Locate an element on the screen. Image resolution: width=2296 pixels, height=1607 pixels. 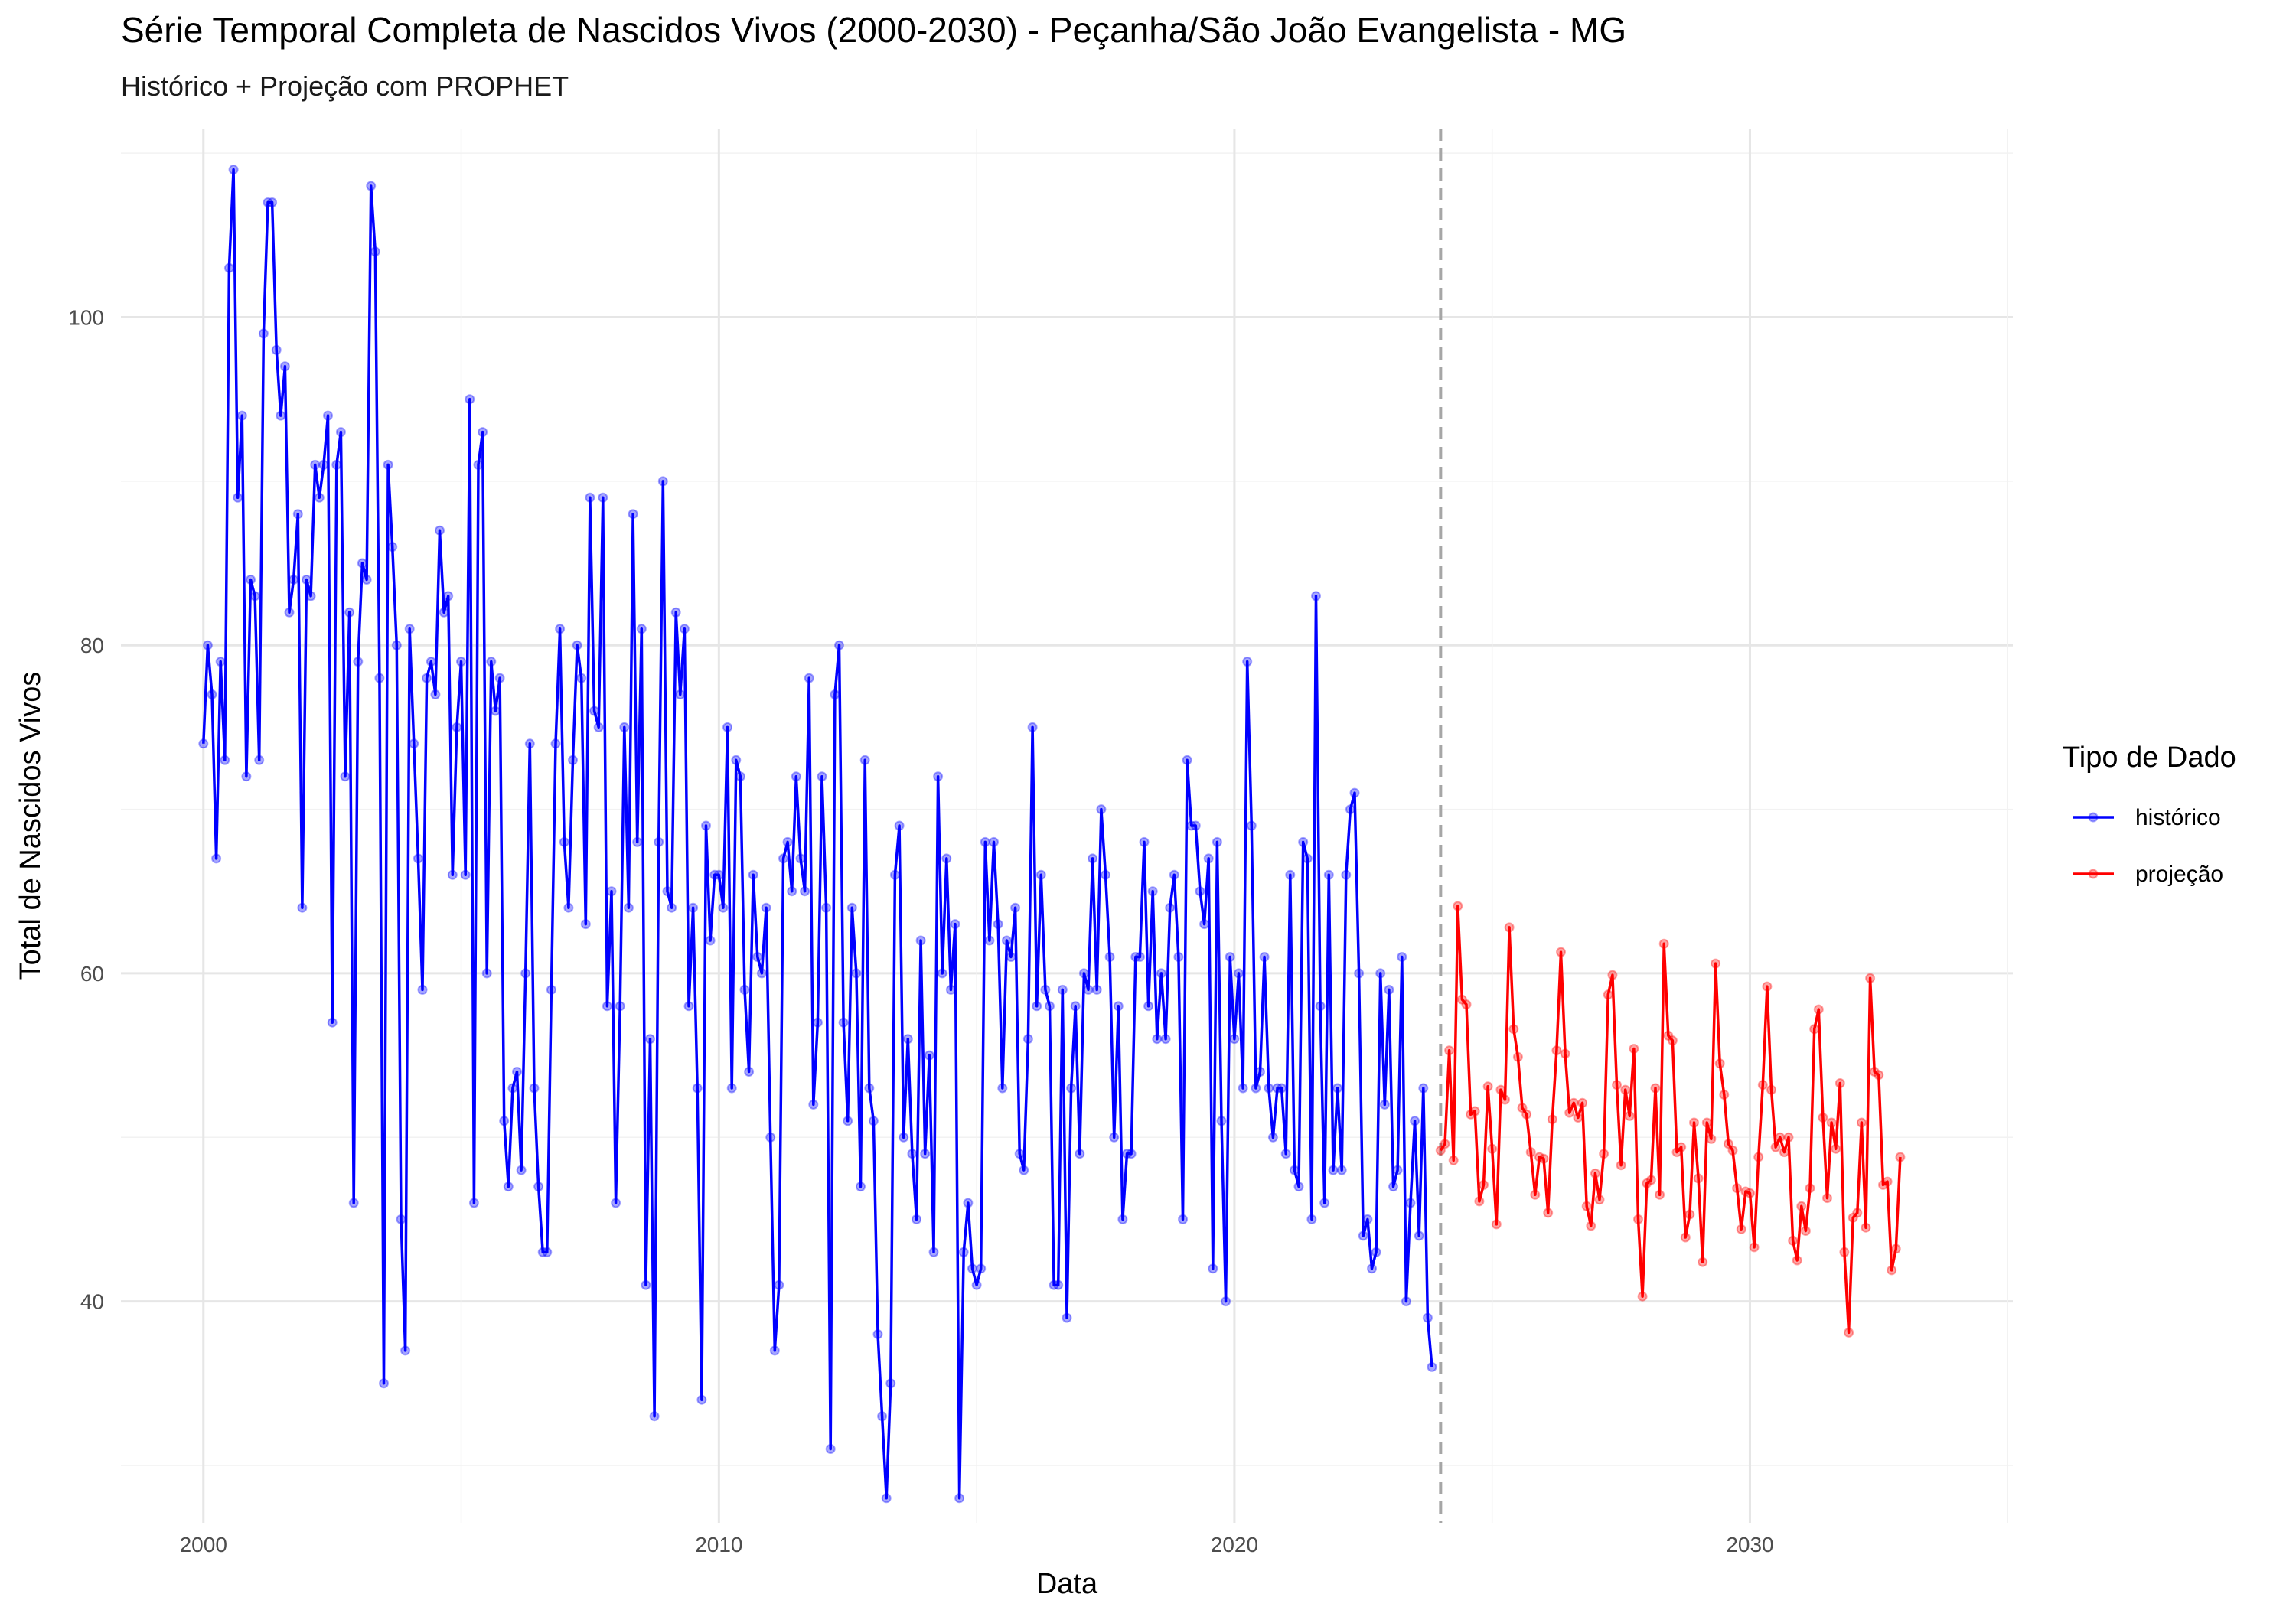
x-tick-label: 2020 is located at coordinates (1234, 1544).